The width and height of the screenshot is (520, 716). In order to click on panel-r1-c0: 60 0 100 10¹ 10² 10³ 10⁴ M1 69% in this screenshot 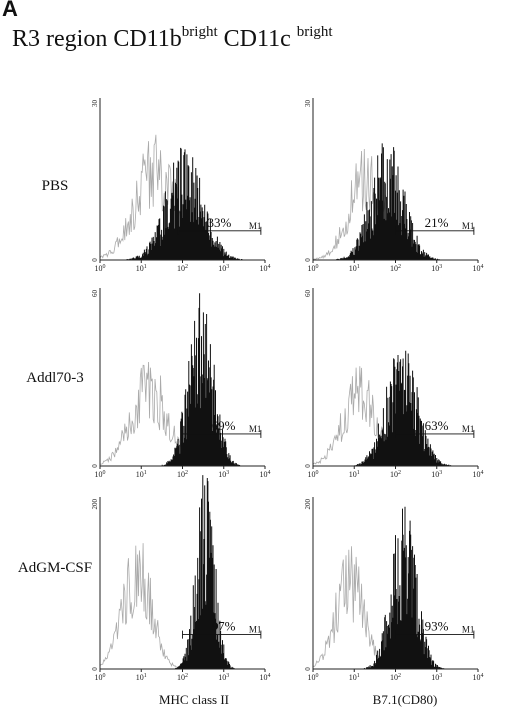, I will do `click(181, 383)`.